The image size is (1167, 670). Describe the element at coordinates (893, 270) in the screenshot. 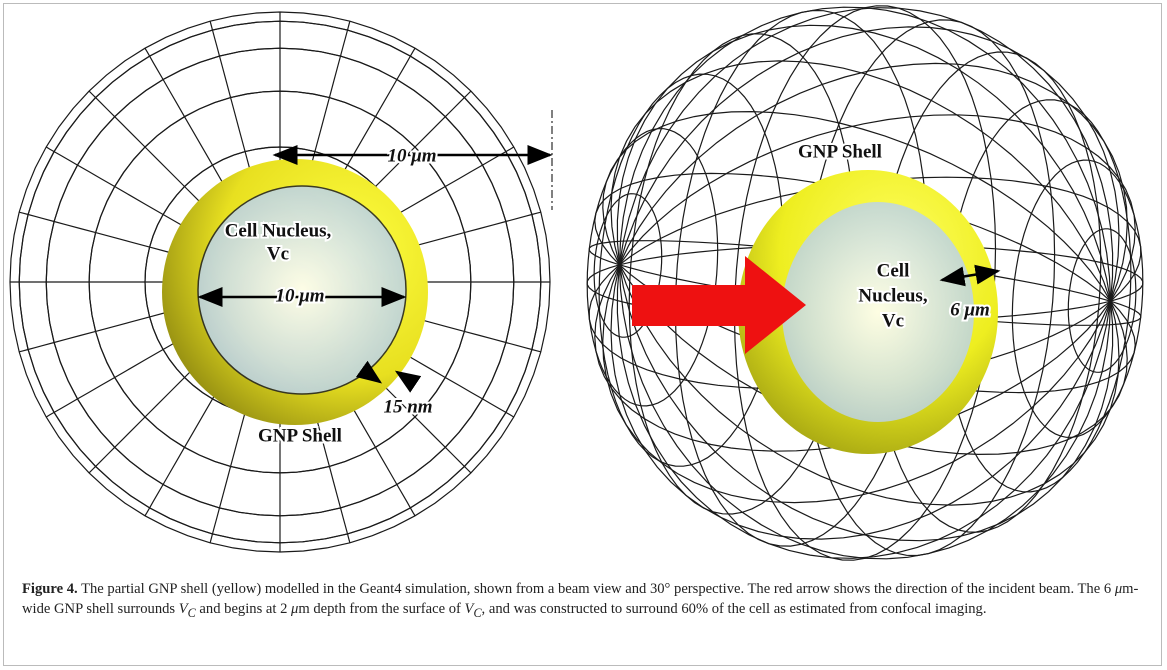

I see `nucleus-label: Cell` at that location.